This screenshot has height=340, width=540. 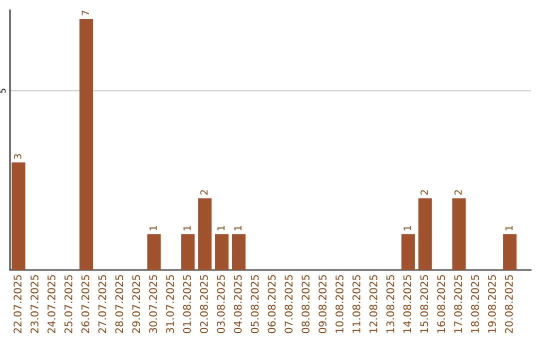 What do you see at coordinates (458, 304) in the screenshot?
I see `x-tick-label: 17.08.2025` at bounding box center [458, 304].